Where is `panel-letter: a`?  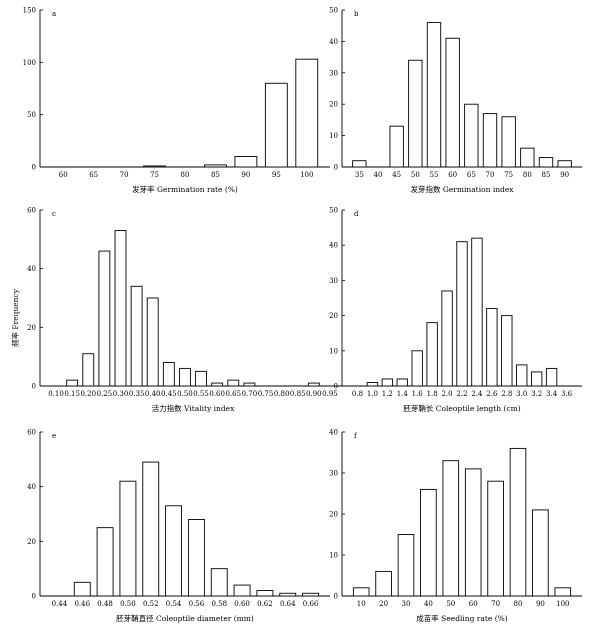
panel-letter: a is located at coordinates (54, 14).